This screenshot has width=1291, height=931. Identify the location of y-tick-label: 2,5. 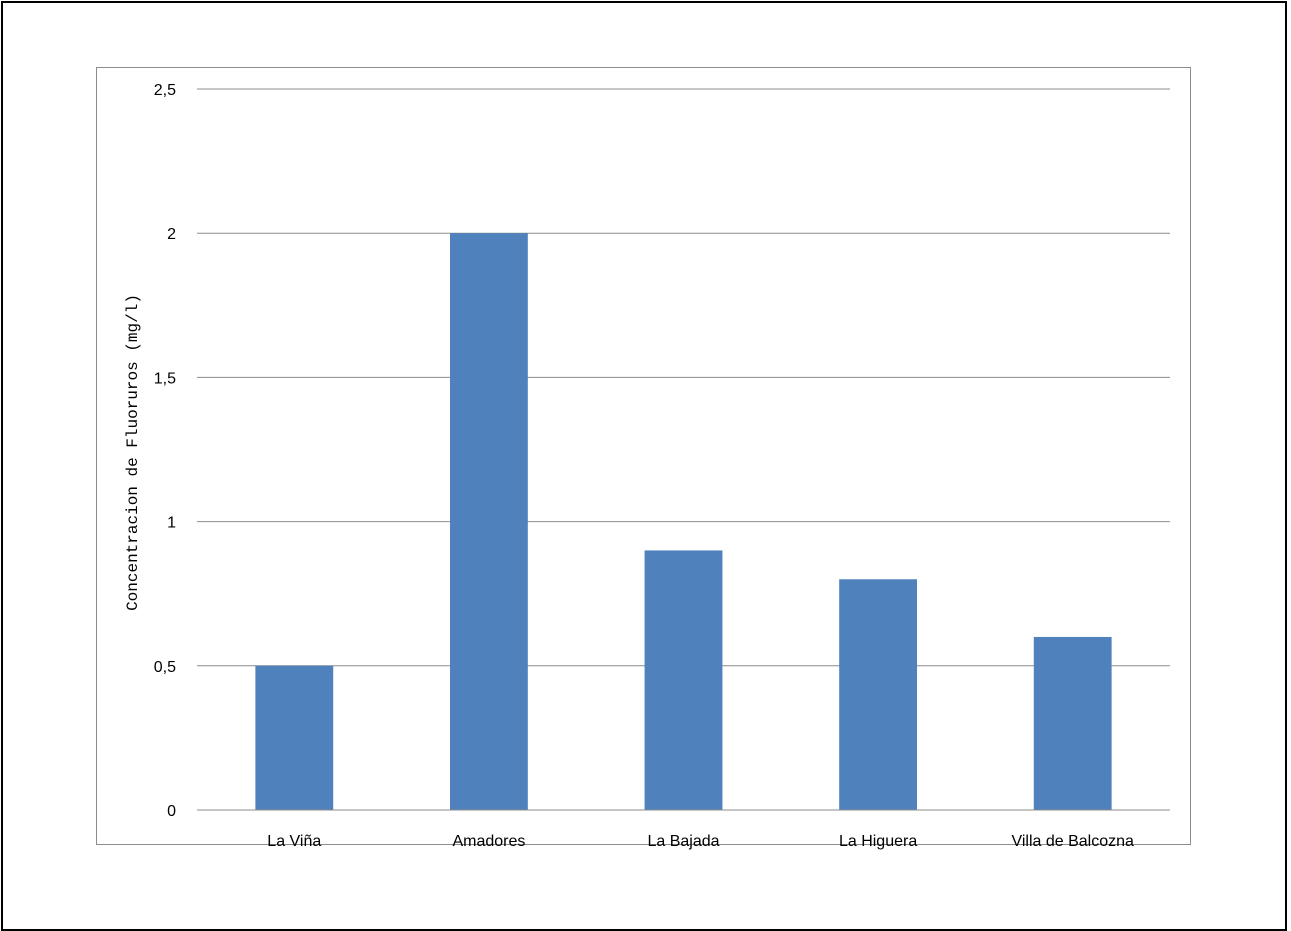
(165, 90).